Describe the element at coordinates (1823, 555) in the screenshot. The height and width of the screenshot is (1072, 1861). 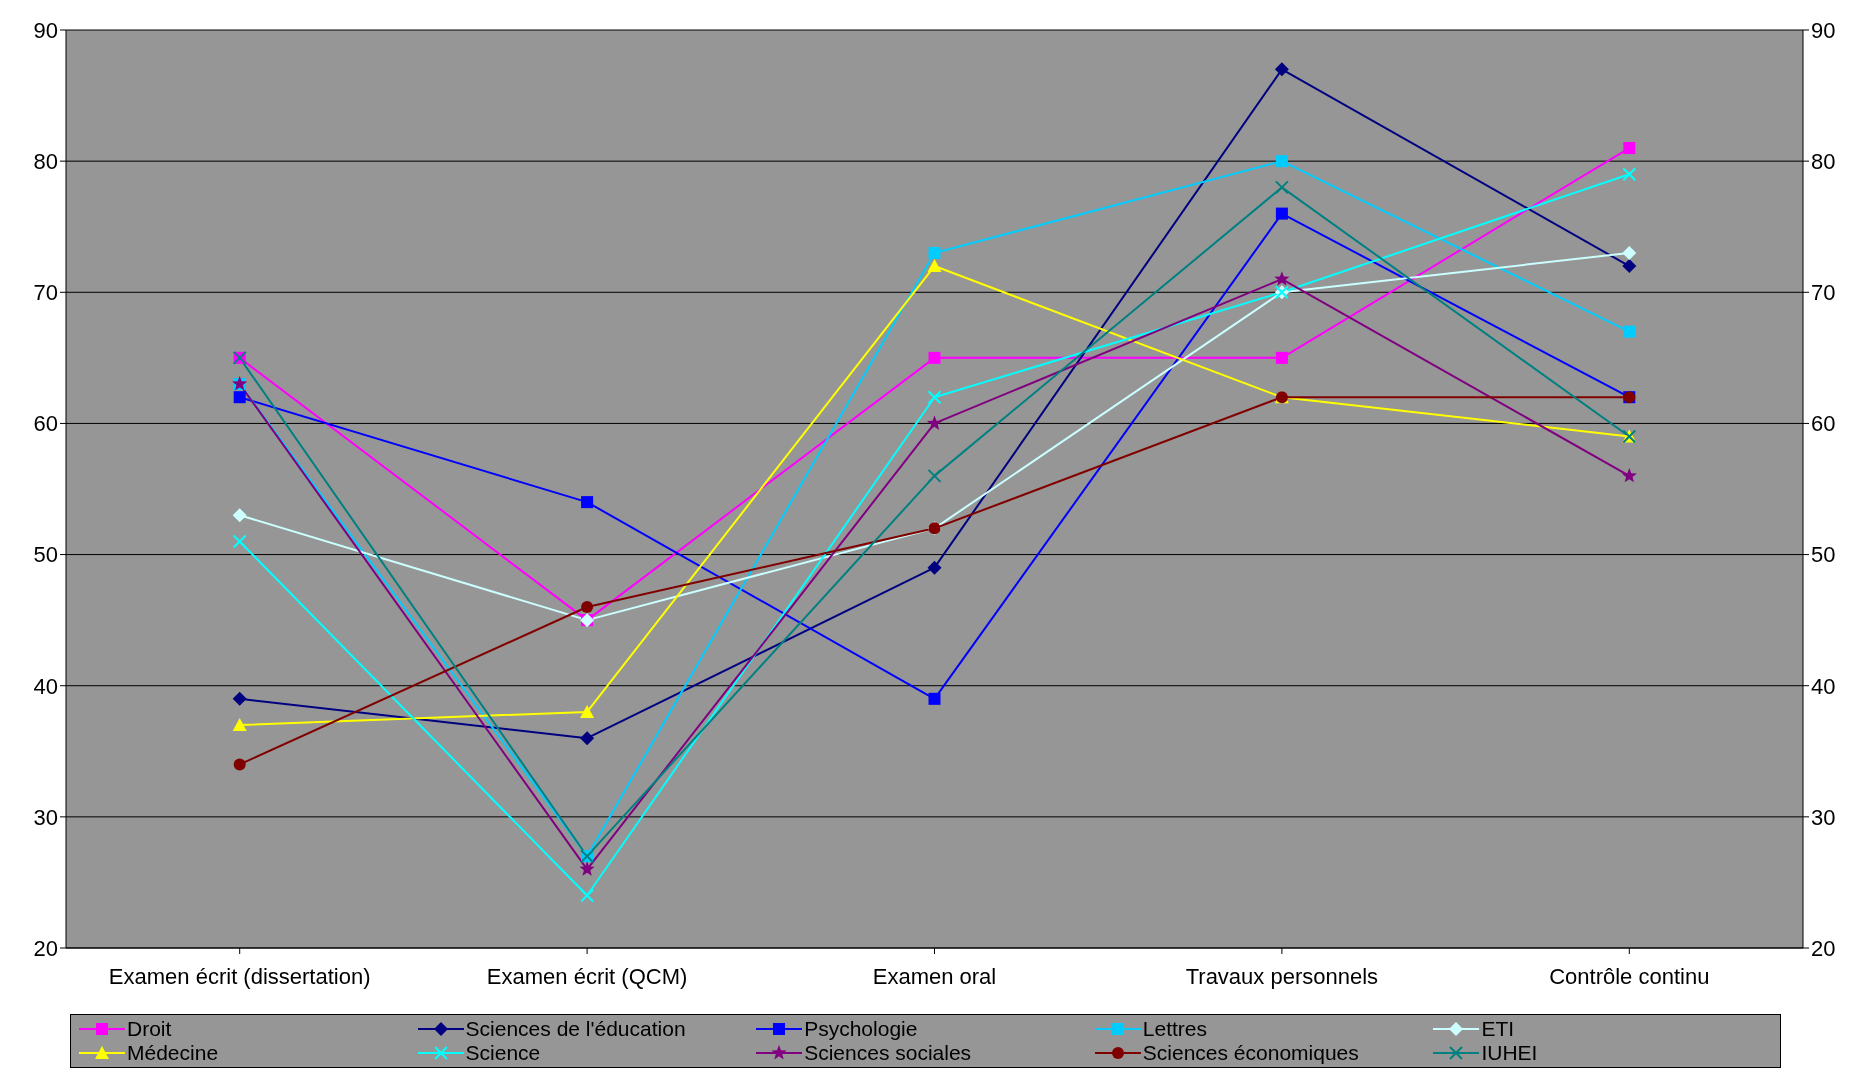
I see `y2-tick-label: 50` at that location.